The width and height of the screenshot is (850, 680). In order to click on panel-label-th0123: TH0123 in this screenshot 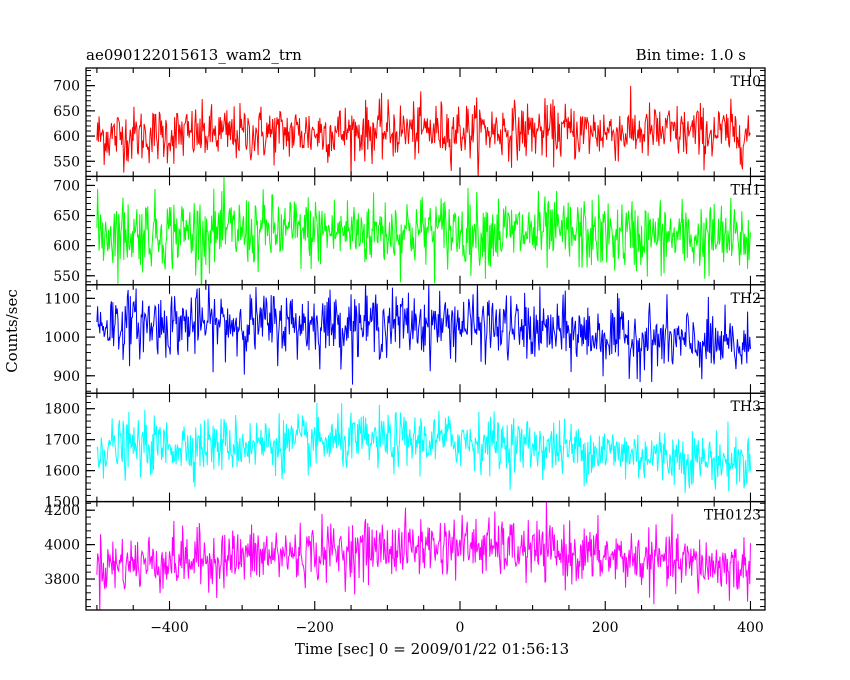, I will do `click(732, 516)`.